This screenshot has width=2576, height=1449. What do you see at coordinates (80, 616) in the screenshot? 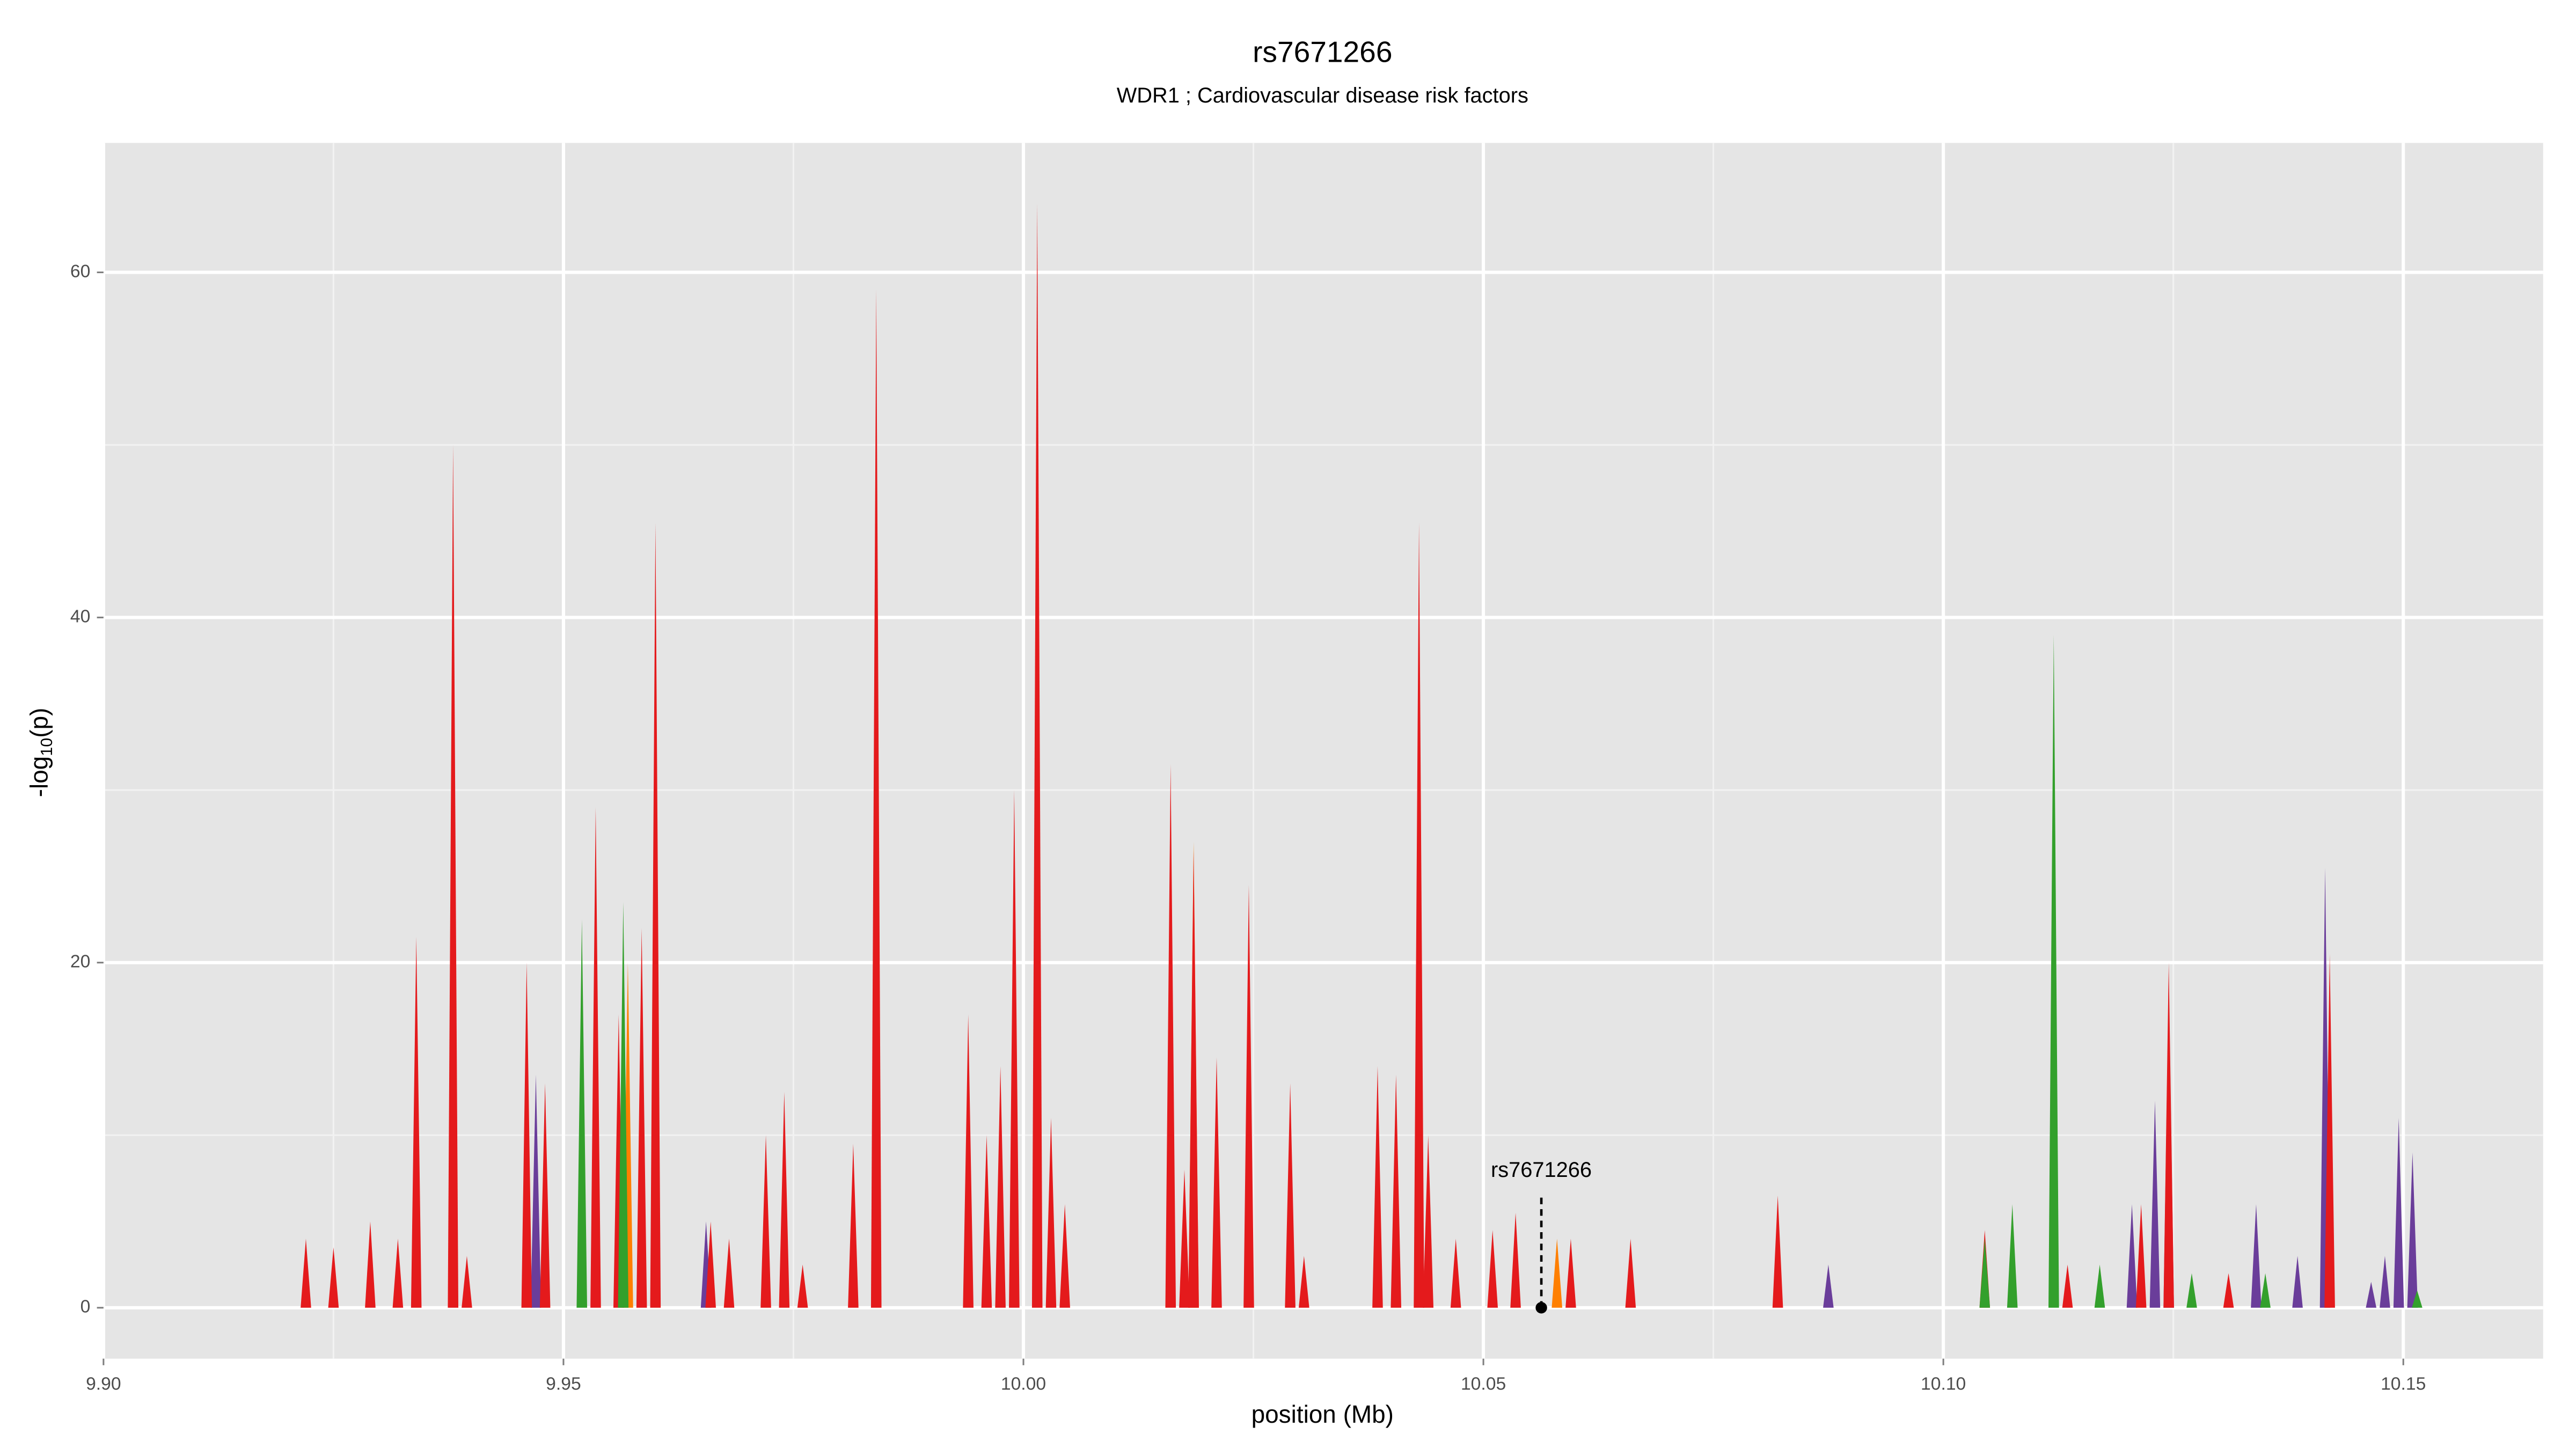
I see `y-tick-label: 40` at bounding box center [80, 616].